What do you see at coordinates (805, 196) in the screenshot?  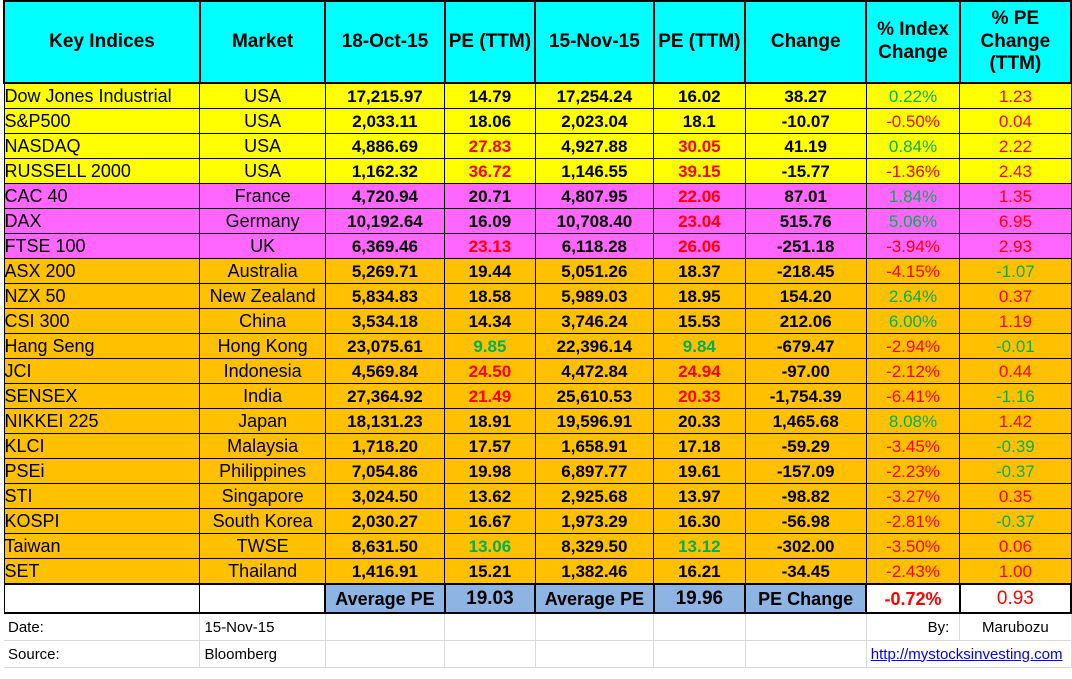 I see `change-cell: 87.01` at bounding box center [805, 196].